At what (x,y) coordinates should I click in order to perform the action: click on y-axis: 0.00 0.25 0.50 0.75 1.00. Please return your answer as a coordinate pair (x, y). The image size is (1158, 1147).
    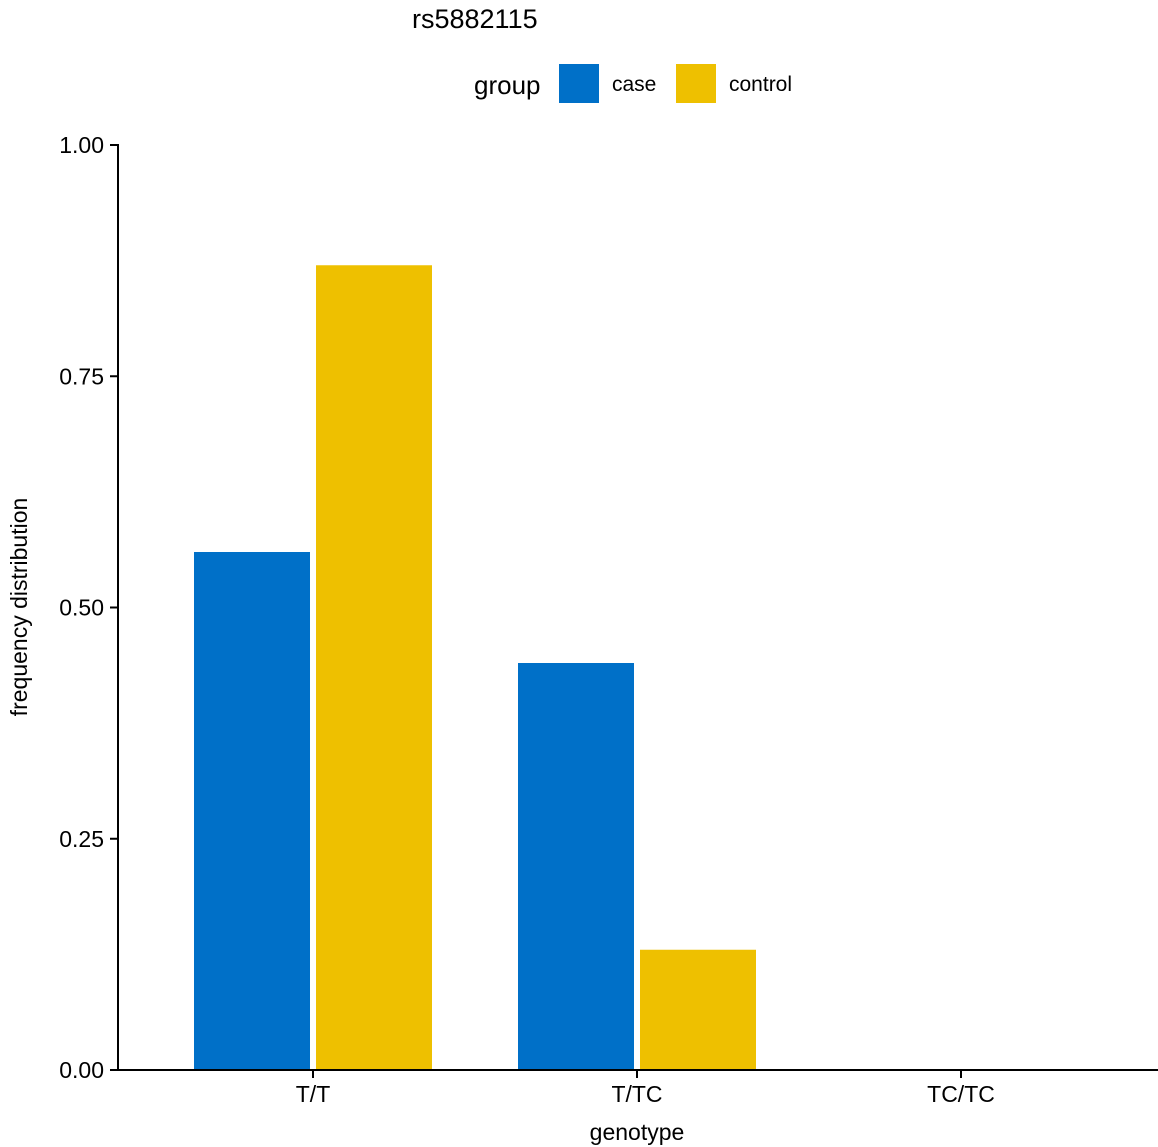
    Looking at the image, I should click on (89, 607).